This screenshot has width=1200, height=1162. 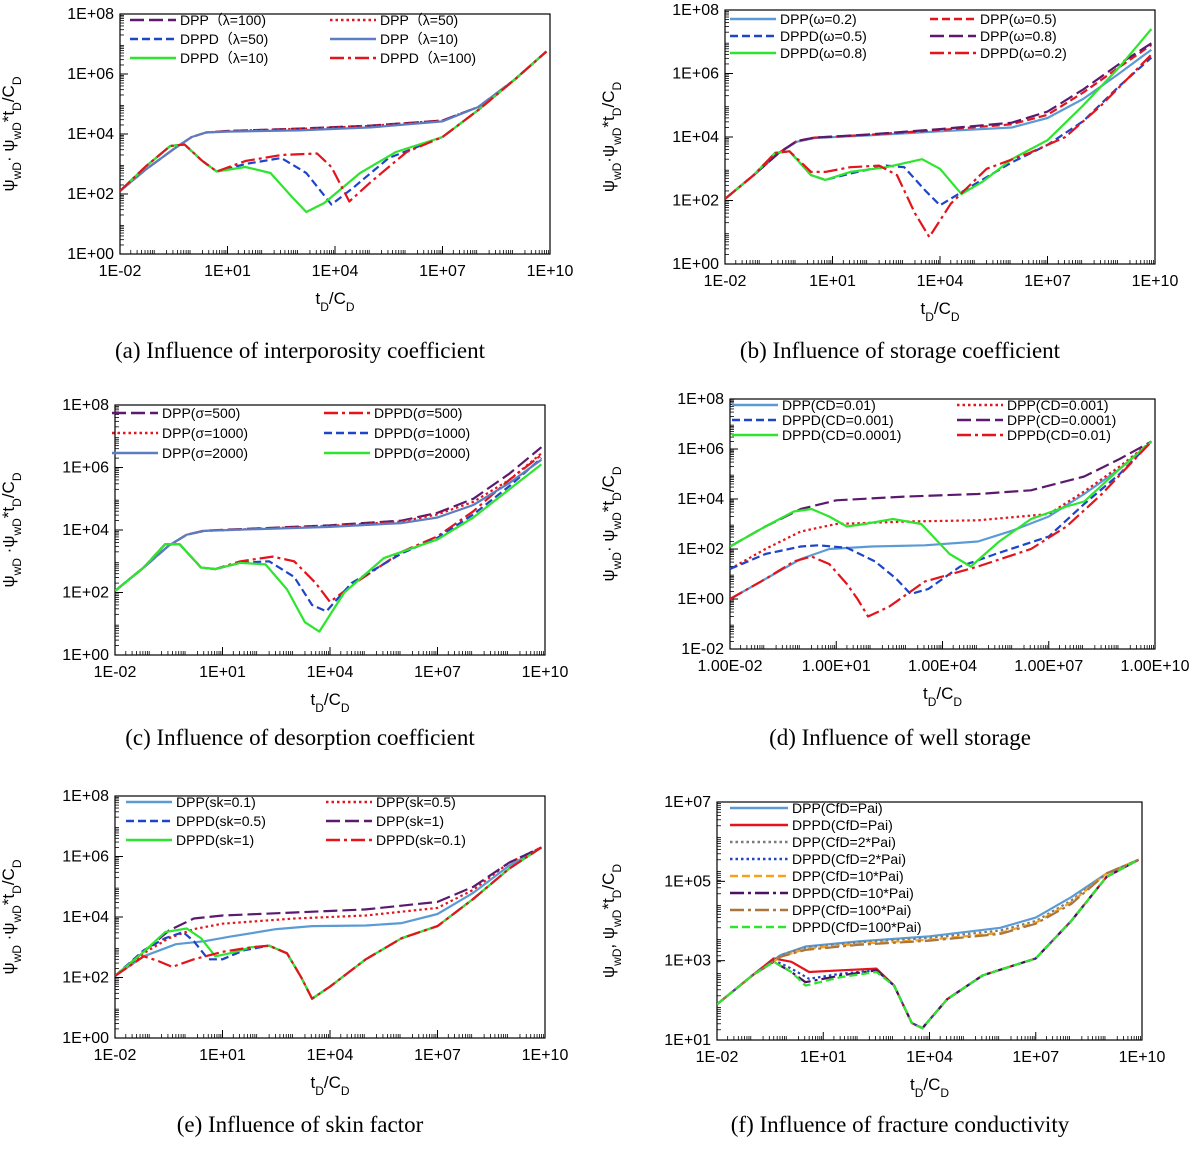 I want to click on caption-e: (e) Influence of skin factor, so click(x=300, y=1124).